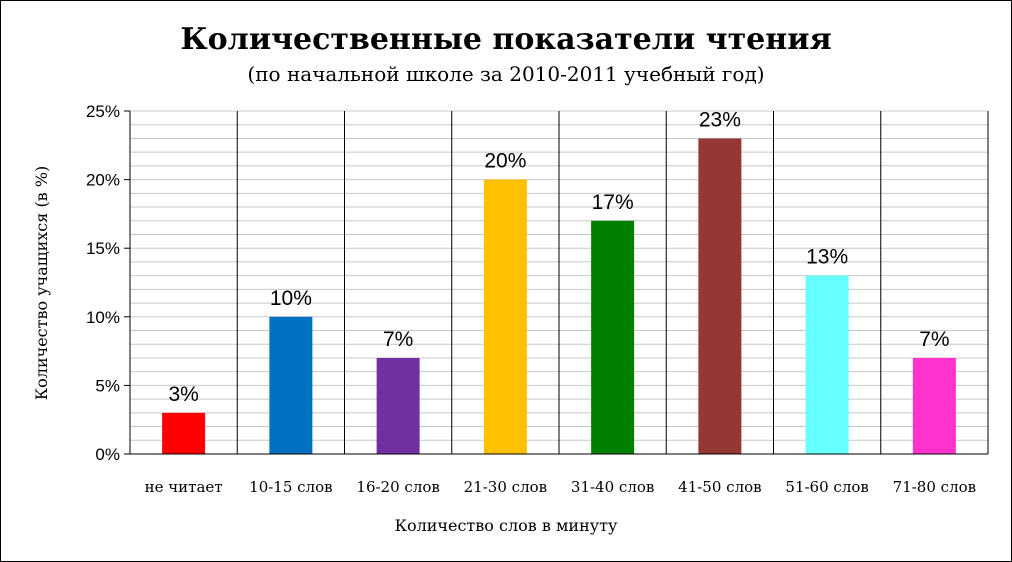 The image size is (1012, 562). Describe the element at coordinates (107, 385) in the screenshot. I see `y-tick-label: 5%` at that location.